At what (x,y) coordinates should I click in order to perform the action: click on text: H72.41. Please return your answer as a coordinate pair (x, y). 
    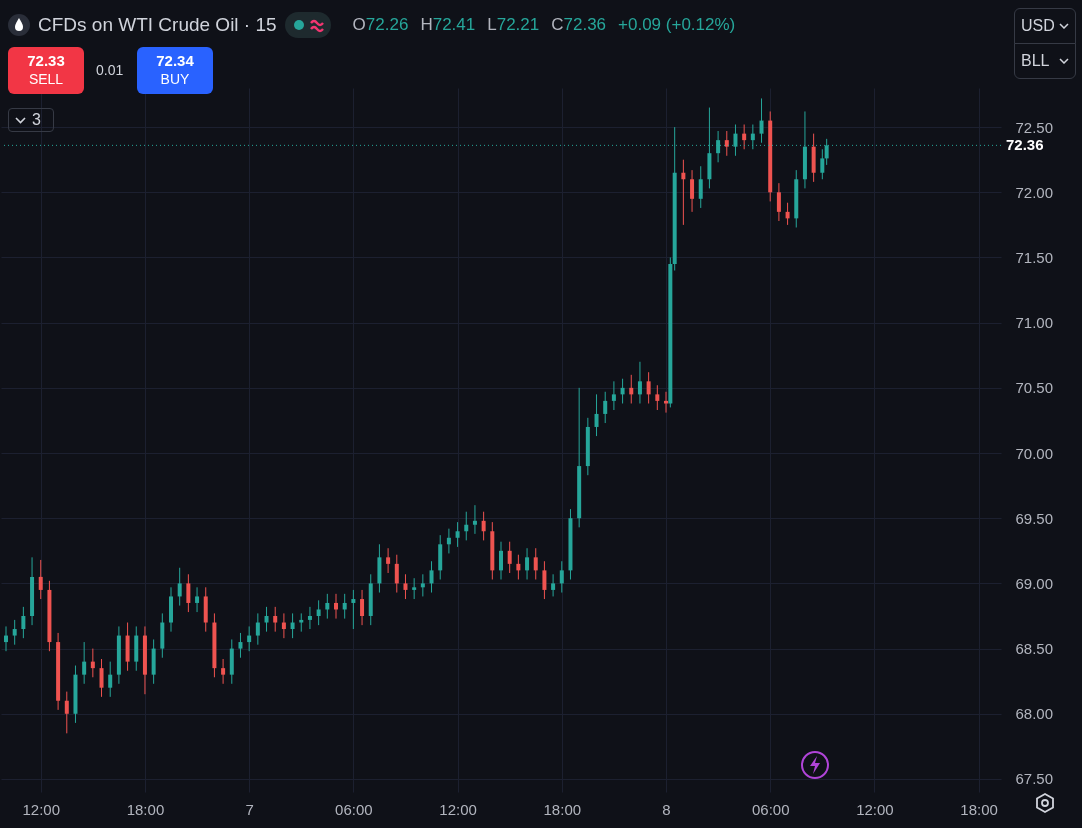
    Looking at the image, I should click on (448, 24).